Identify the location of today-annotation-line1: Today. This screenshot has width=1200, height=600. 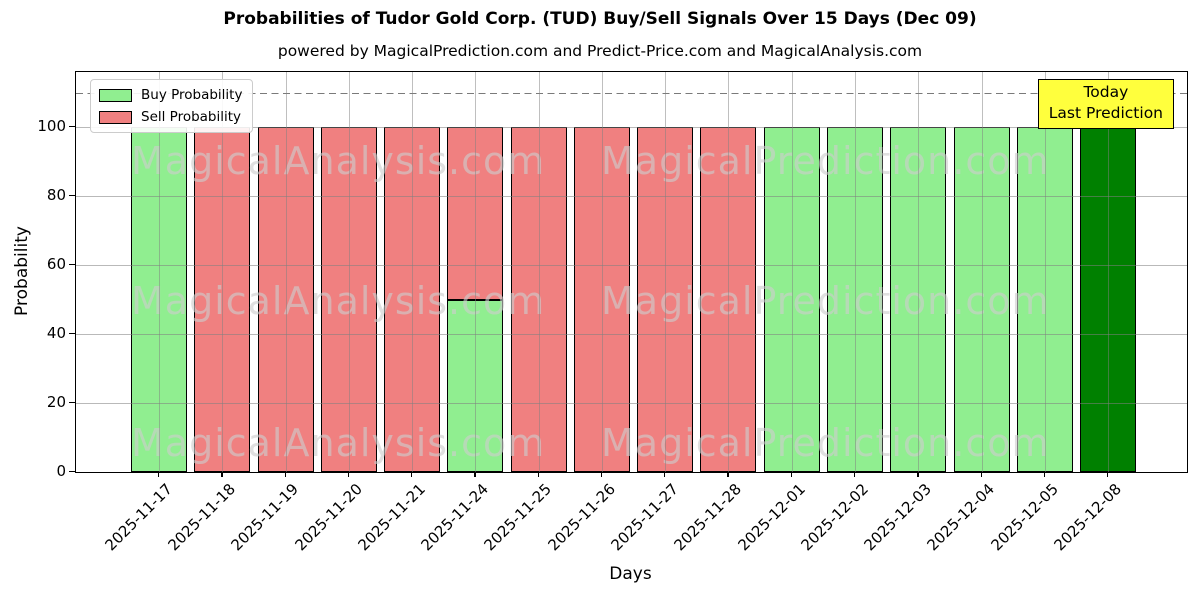
(1106, 92).